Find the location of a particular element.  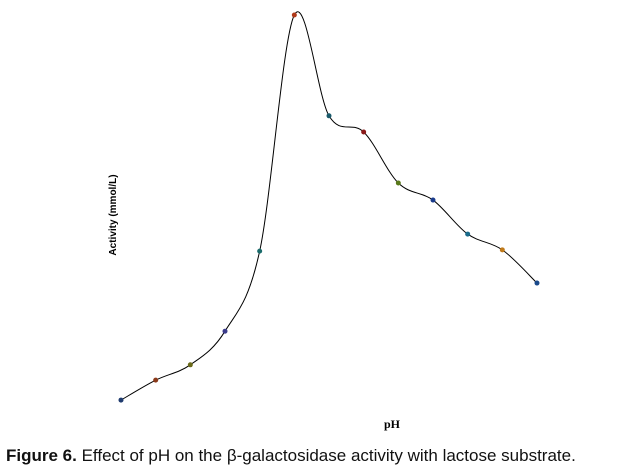

y-axis-label: Activity (mmol/L) is located at coordinates (113, 214).